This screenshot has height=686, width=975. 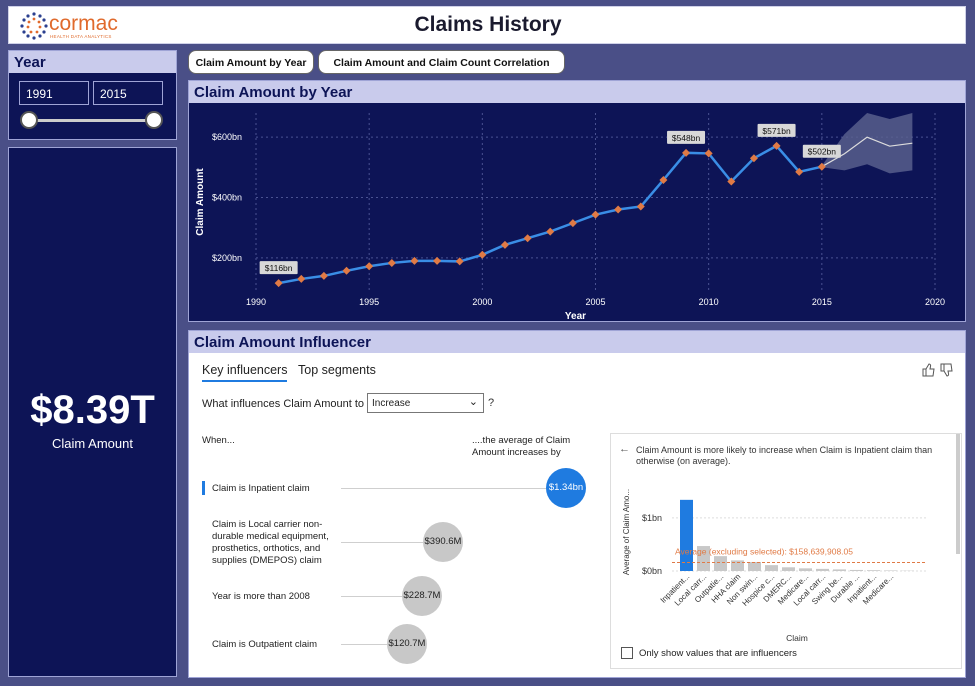 I want to click on back-arrow-icon: ←, so click(x=624, y=449).